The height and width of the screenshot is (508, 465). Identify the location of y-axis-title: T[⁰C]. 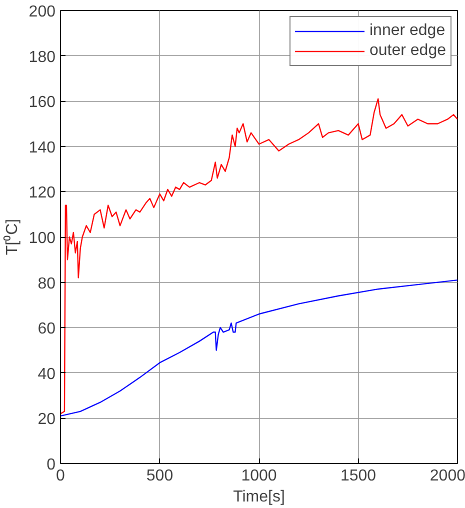
(11, 237).